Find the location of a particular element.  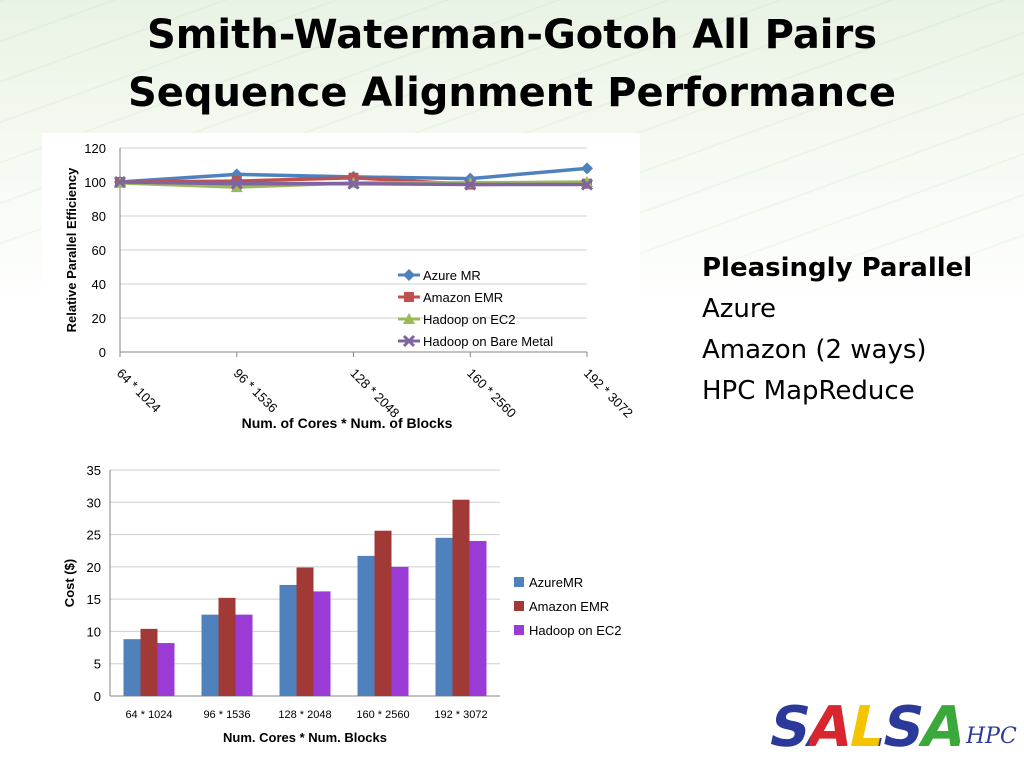

y-tick-label: 10 is located at coordinates (94, 631).